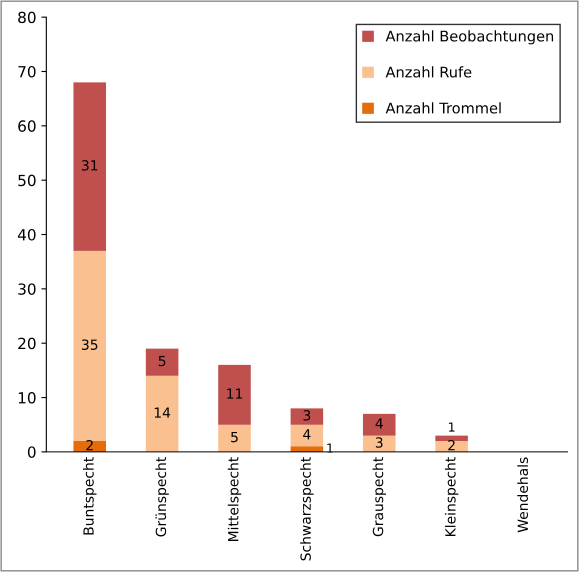  Describe the element at coordinates (451, 427) in the screenshot. I see `data-label: 1` at that location.